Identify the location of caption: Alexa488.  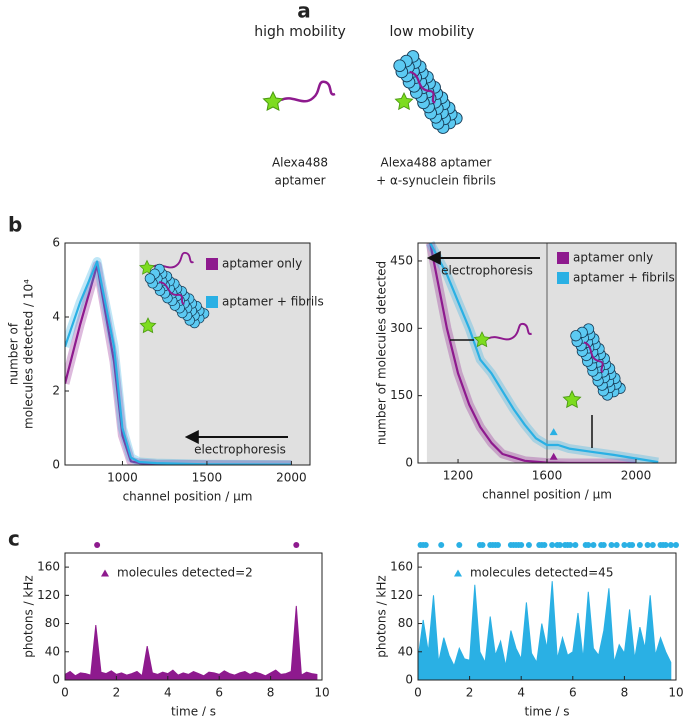
(300, 163).